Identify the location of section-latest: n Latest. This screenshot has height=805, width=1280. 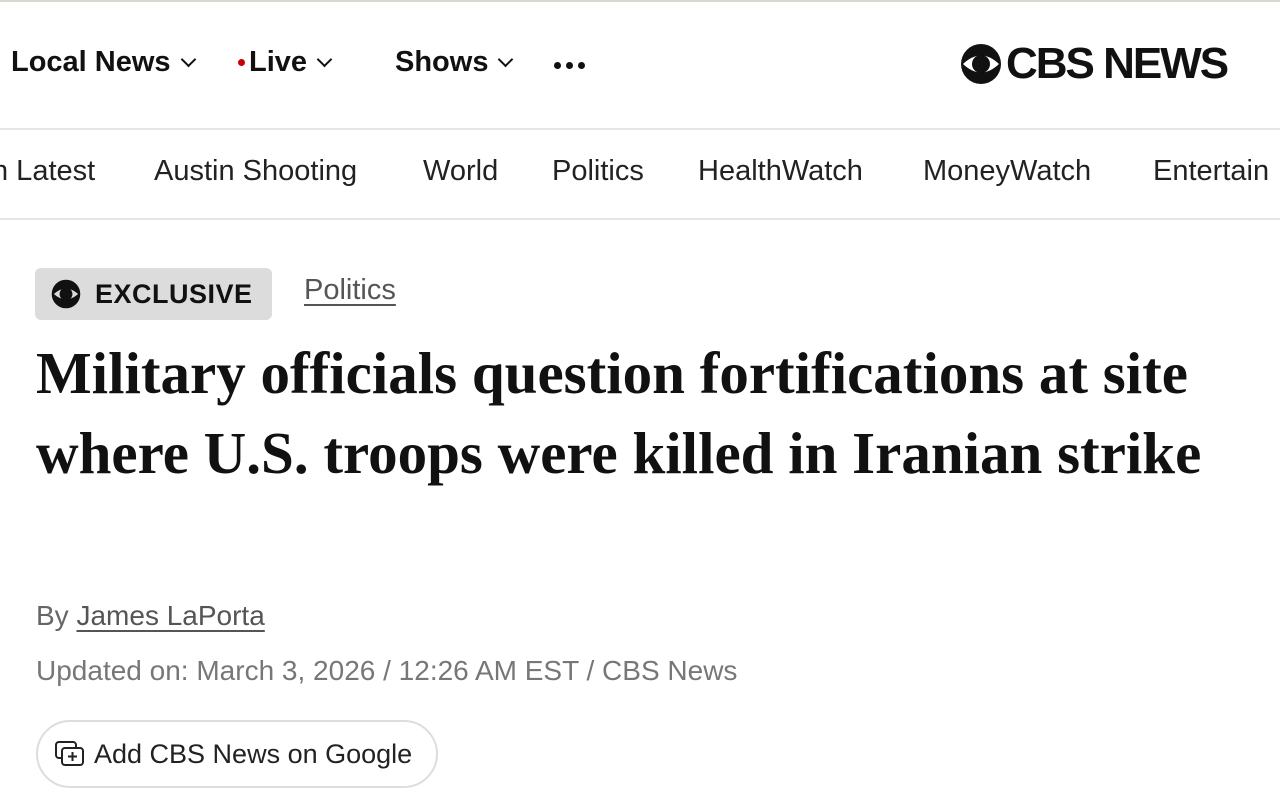
(48, 171).